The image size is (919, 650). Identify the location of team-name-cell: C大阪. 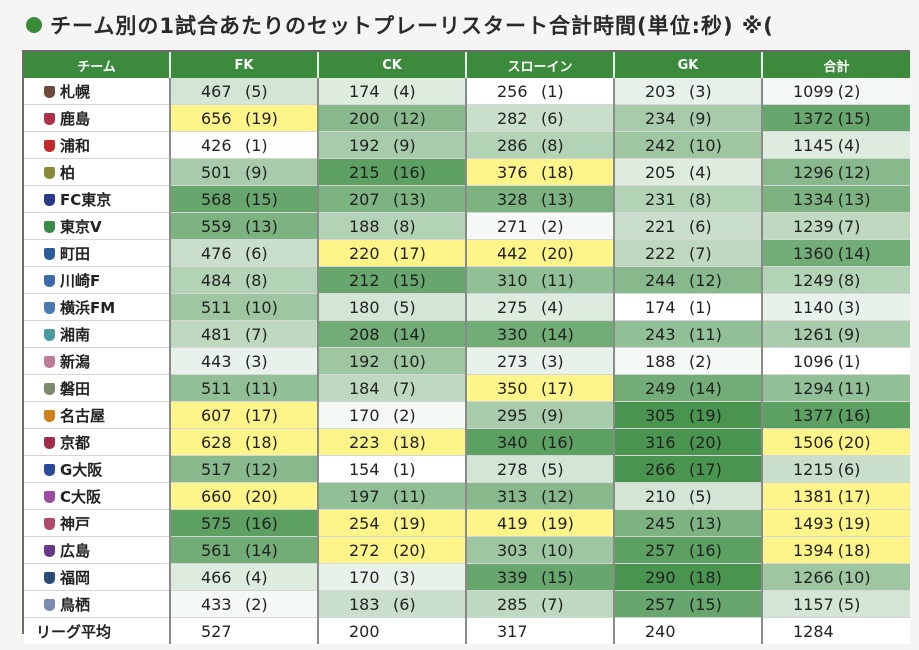
(97, 496).